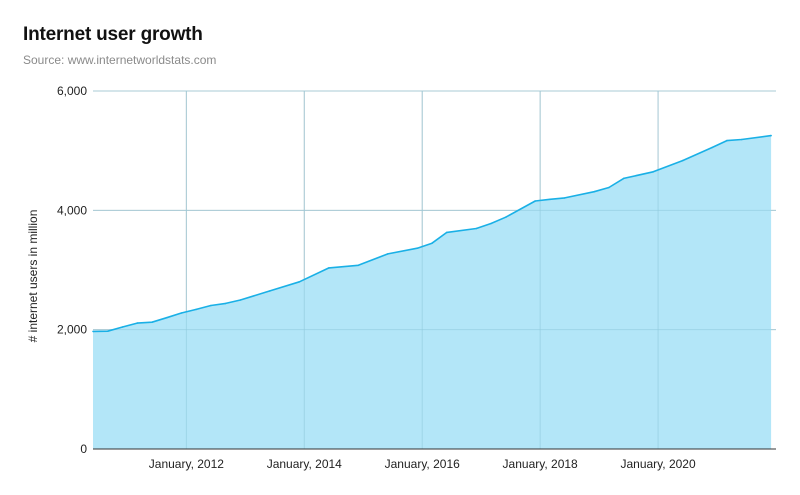 Image resolution: width=800 pixels, height=495 pixels. What do you see at coordinates (72, 270) in the screenshot?
I see `y-tick-labels: 0 2,000 4,000 6,000` at bounding box center [72, 270].